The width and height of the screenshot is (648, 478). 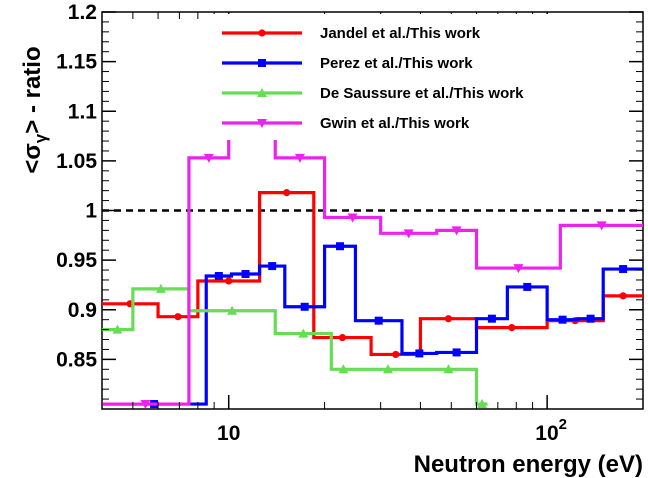 What do you see at coordinates (422, 93) in the screenshot?
I see `legend-label: De Saussure et al./This work` at bounding box center [422, 93].